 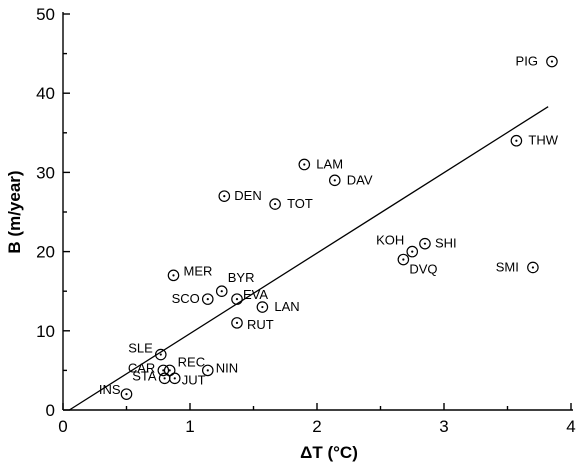 I want to click on data-point: LAM, so click(x=320, y=163).